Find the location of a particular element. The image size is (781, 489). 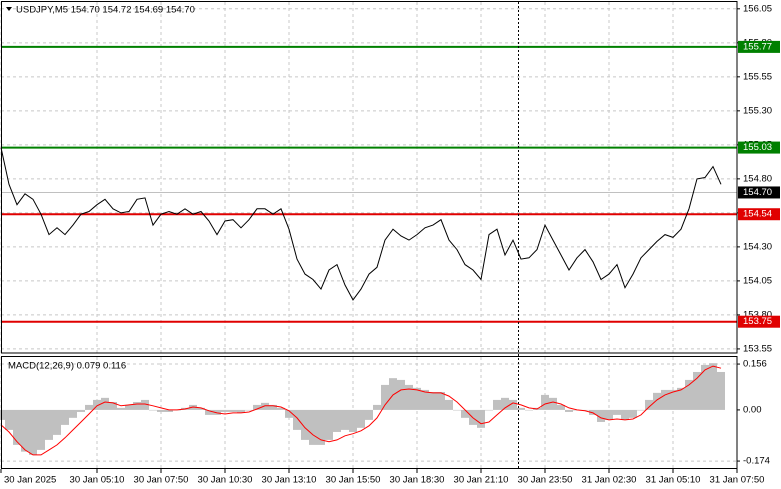

price-title: USDJPY,M5 154.70 154.72 154.69 154.70 is located at coordinates (105, 10).